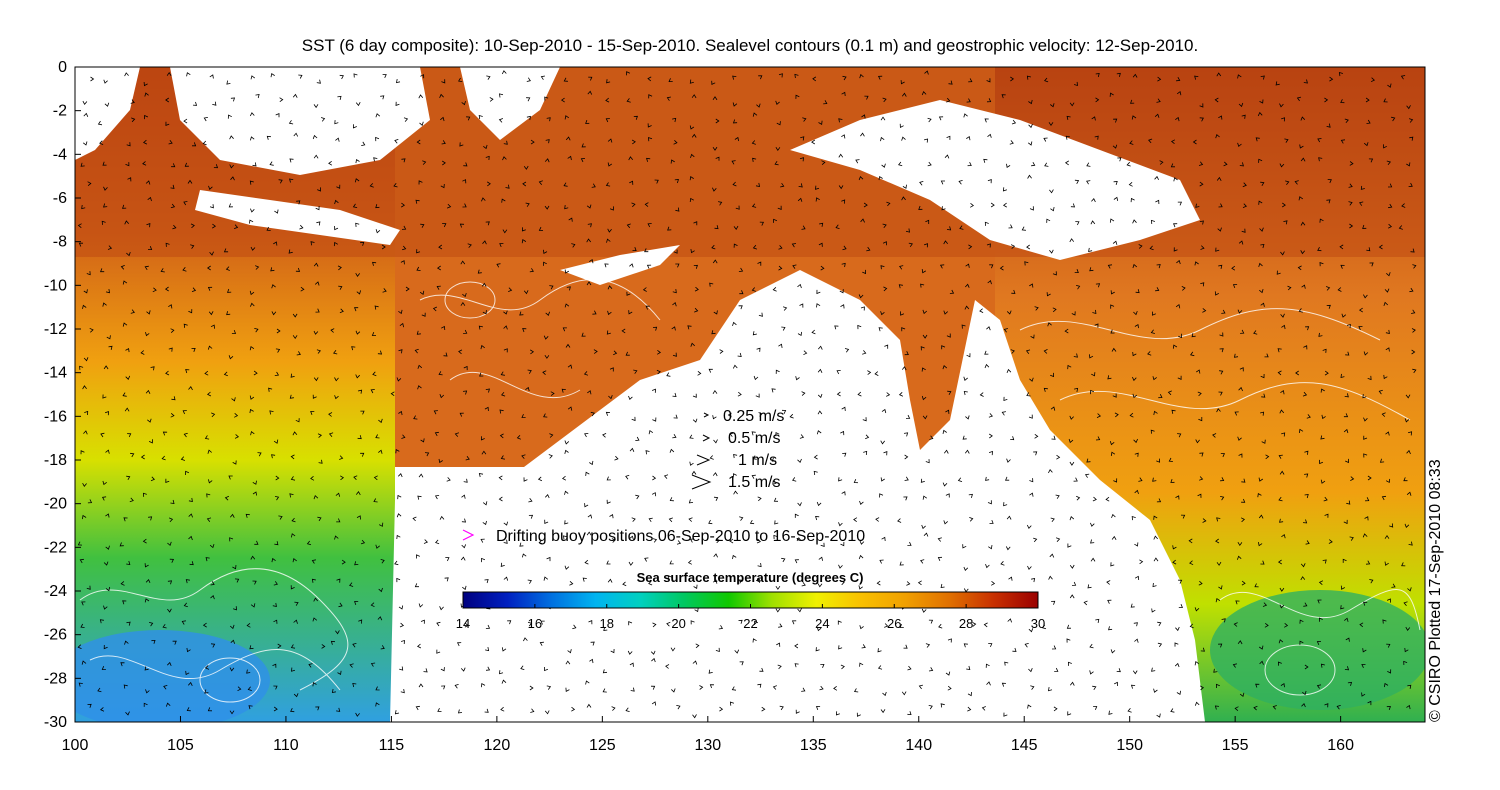 The image size is (1500, 790). What do you see at coordinates (180, 745) in the screenshot?
I see `x-tick-label: 105` at bounding box center [180, 745].